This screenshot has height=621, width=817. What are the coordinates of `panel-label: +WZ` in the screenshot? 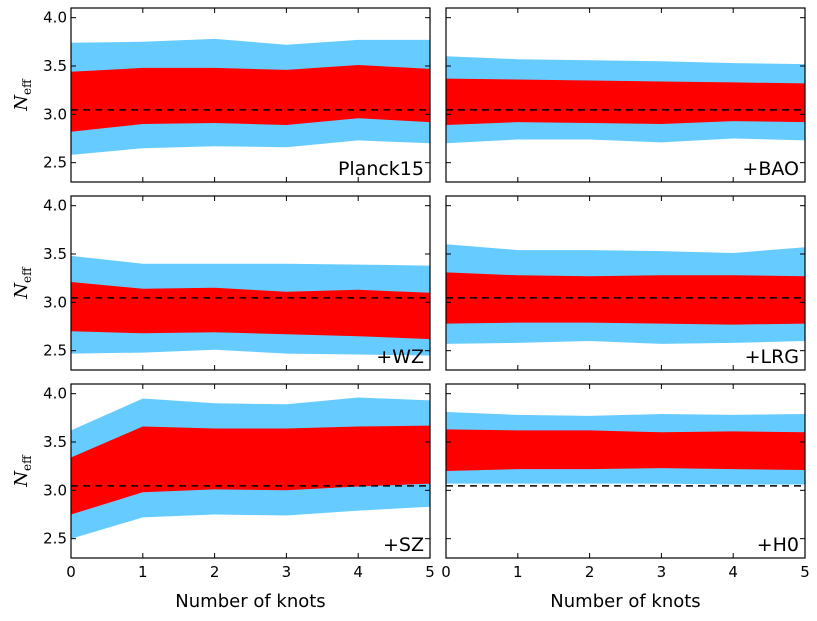 It's located at (400, 357).